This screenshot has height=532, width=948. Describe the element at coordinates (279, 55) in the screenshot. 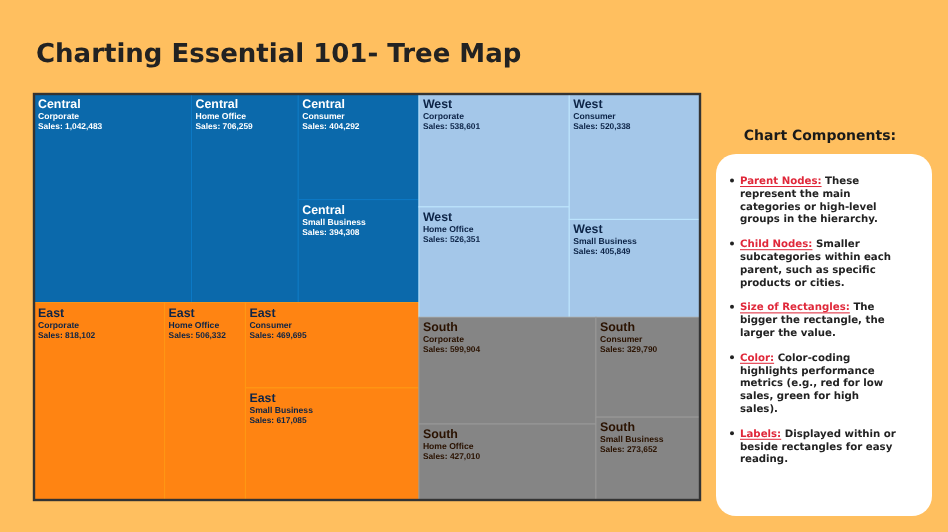

I see `text: Charting Essential 101- Tree Map` at that location.